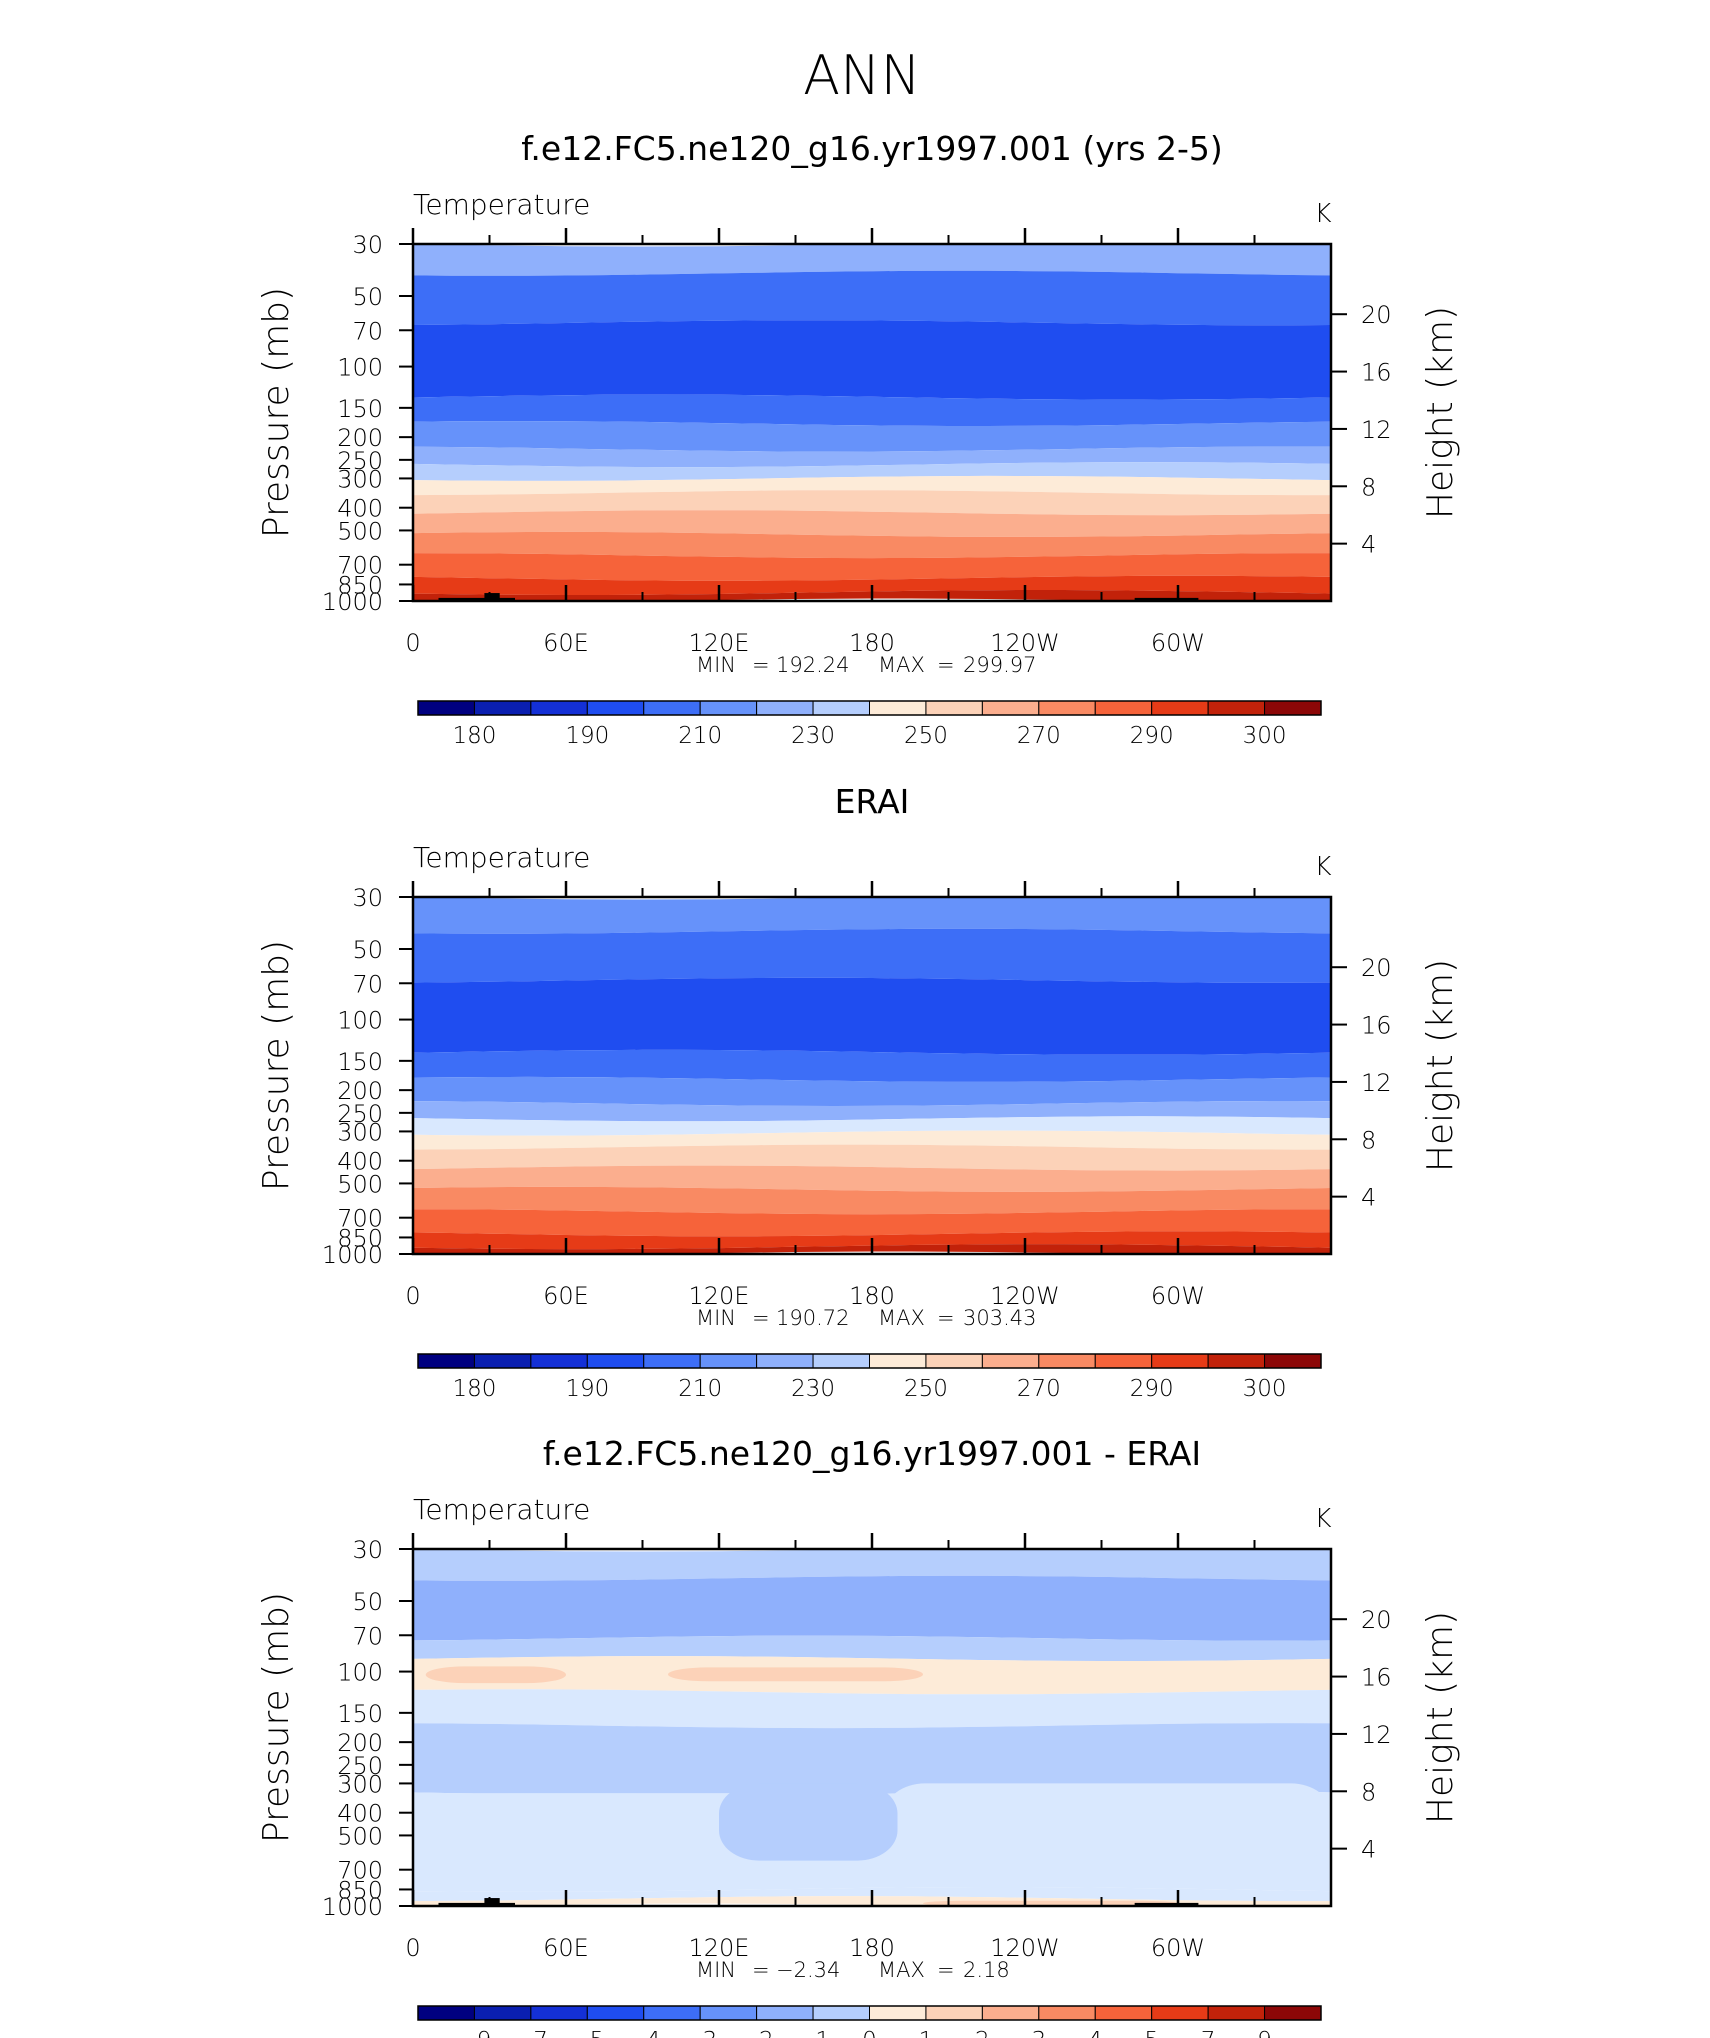 The height and width of the screenshot is (2038, 1710). Describe the element at coordinates (872, 1296) in the screenshot. I see `x-tick-label: 180` at that location.